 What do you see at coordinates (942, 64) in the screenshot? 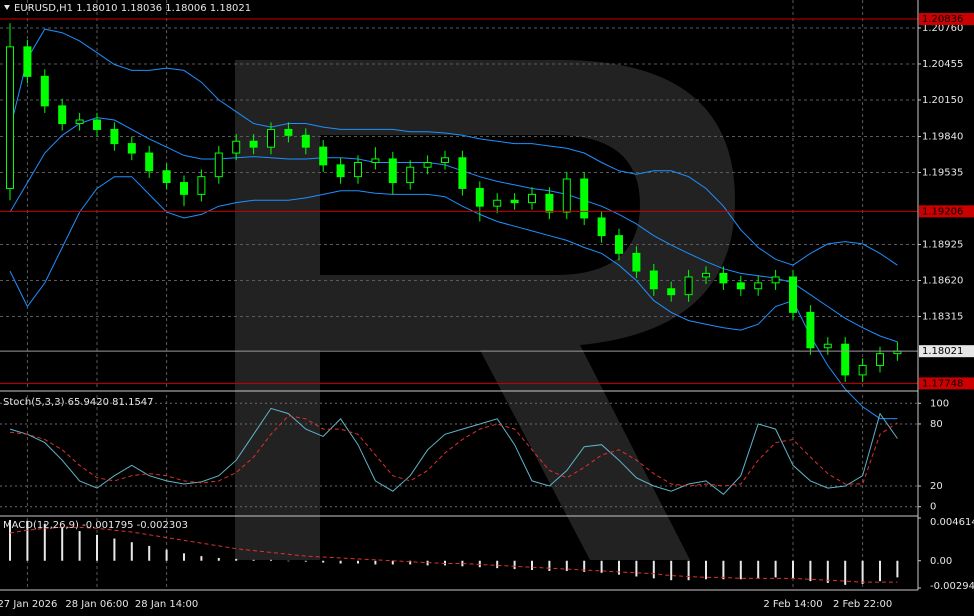
I see `y-tick-label: 1.20455` at bounding box center [942, 64].